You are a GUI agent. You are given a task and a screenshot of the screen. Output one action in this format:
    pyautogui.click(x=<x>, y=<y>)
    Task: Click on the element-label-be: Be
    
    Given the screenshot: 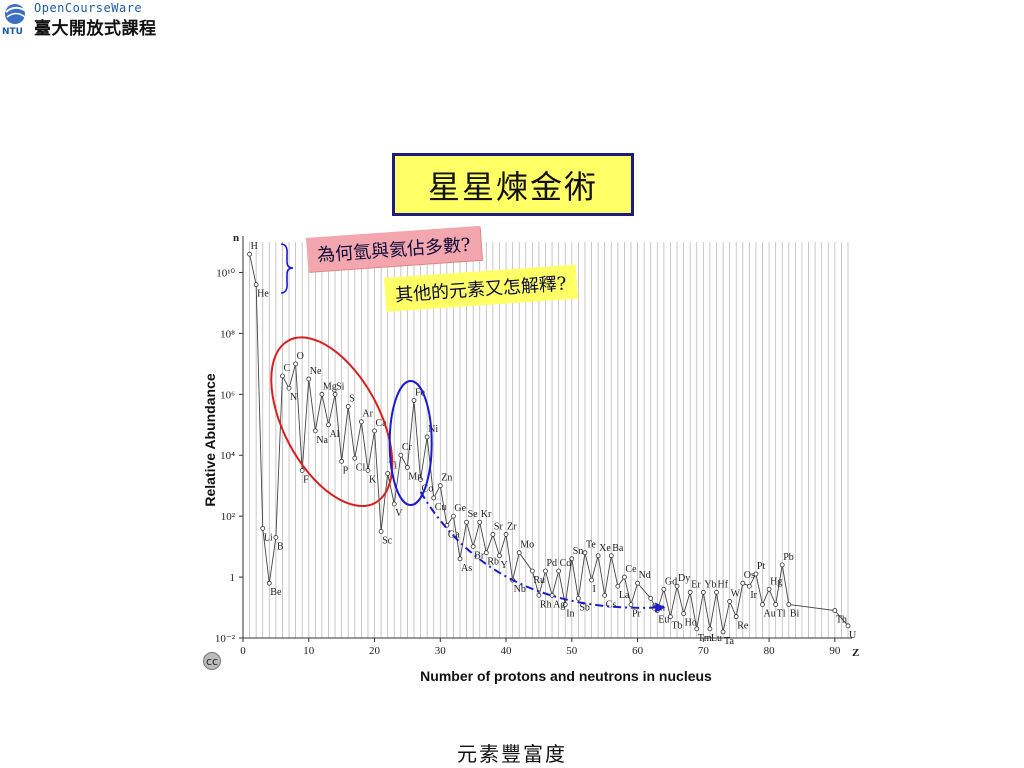 What is the action you would take?
    pyautogui.click(x=276, y=592)
    